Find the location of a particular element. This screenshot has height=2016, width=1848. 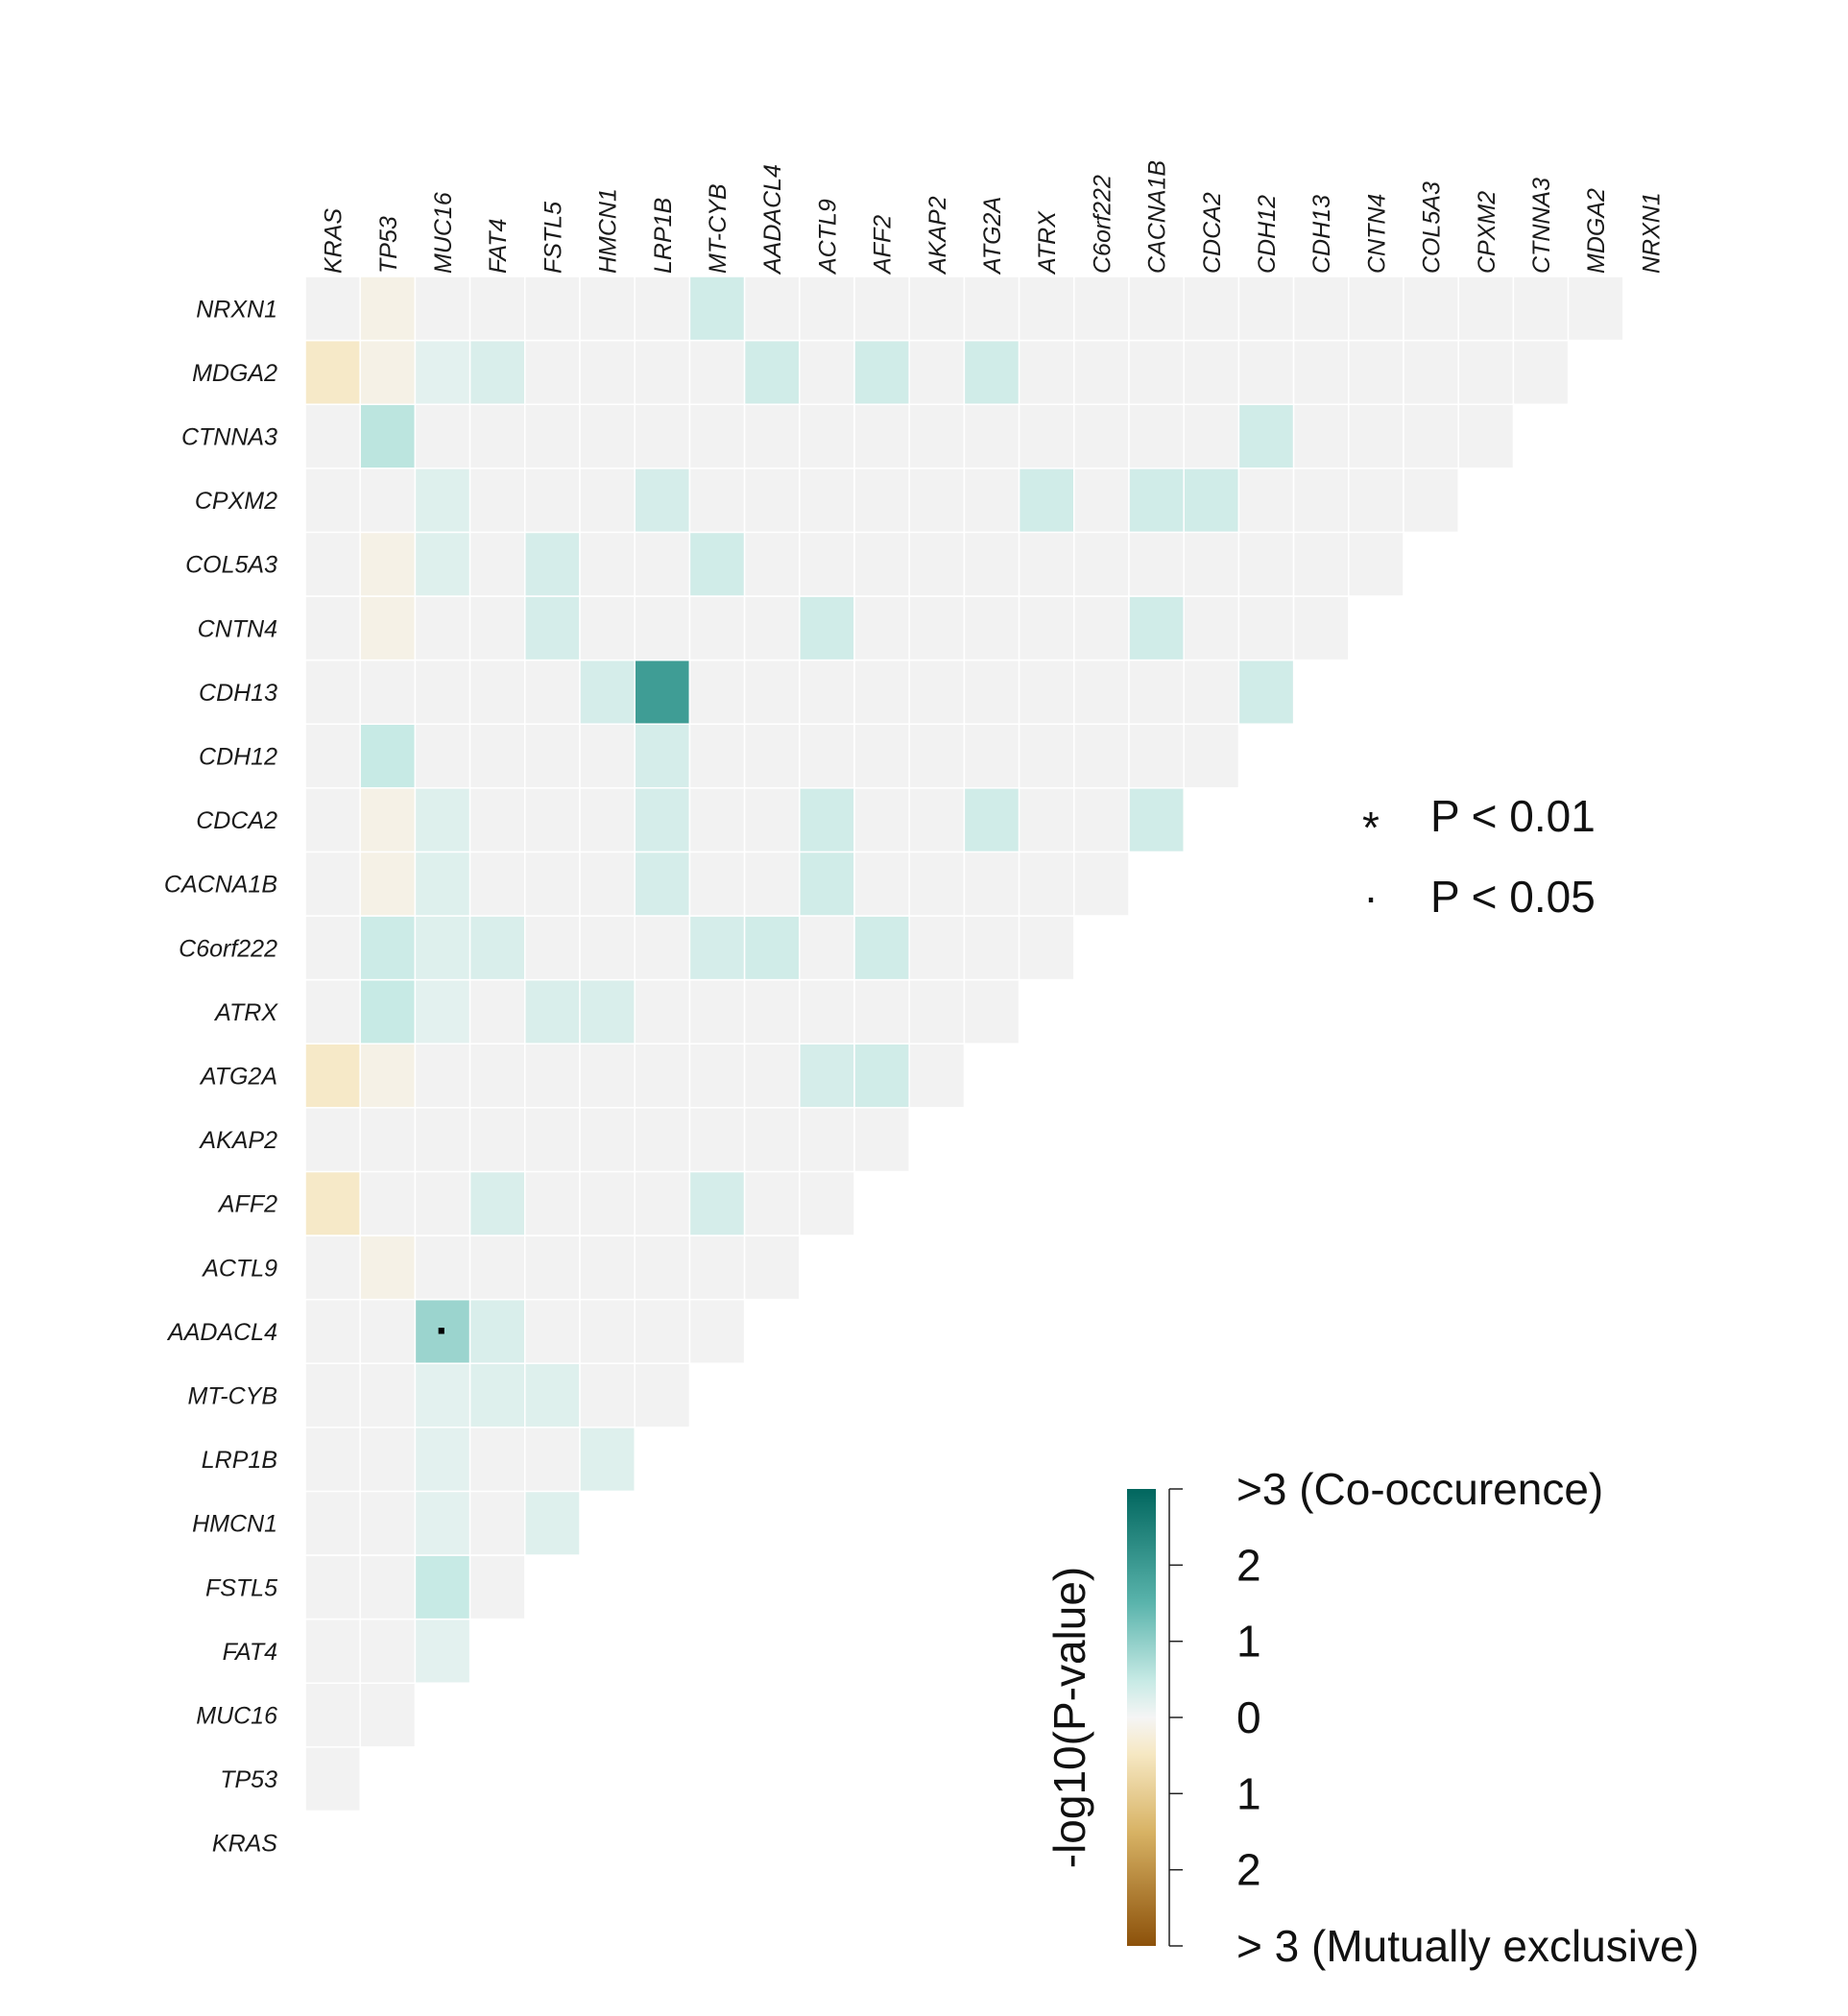

column-label: HMCN1 is located at coordinates (608, 231).